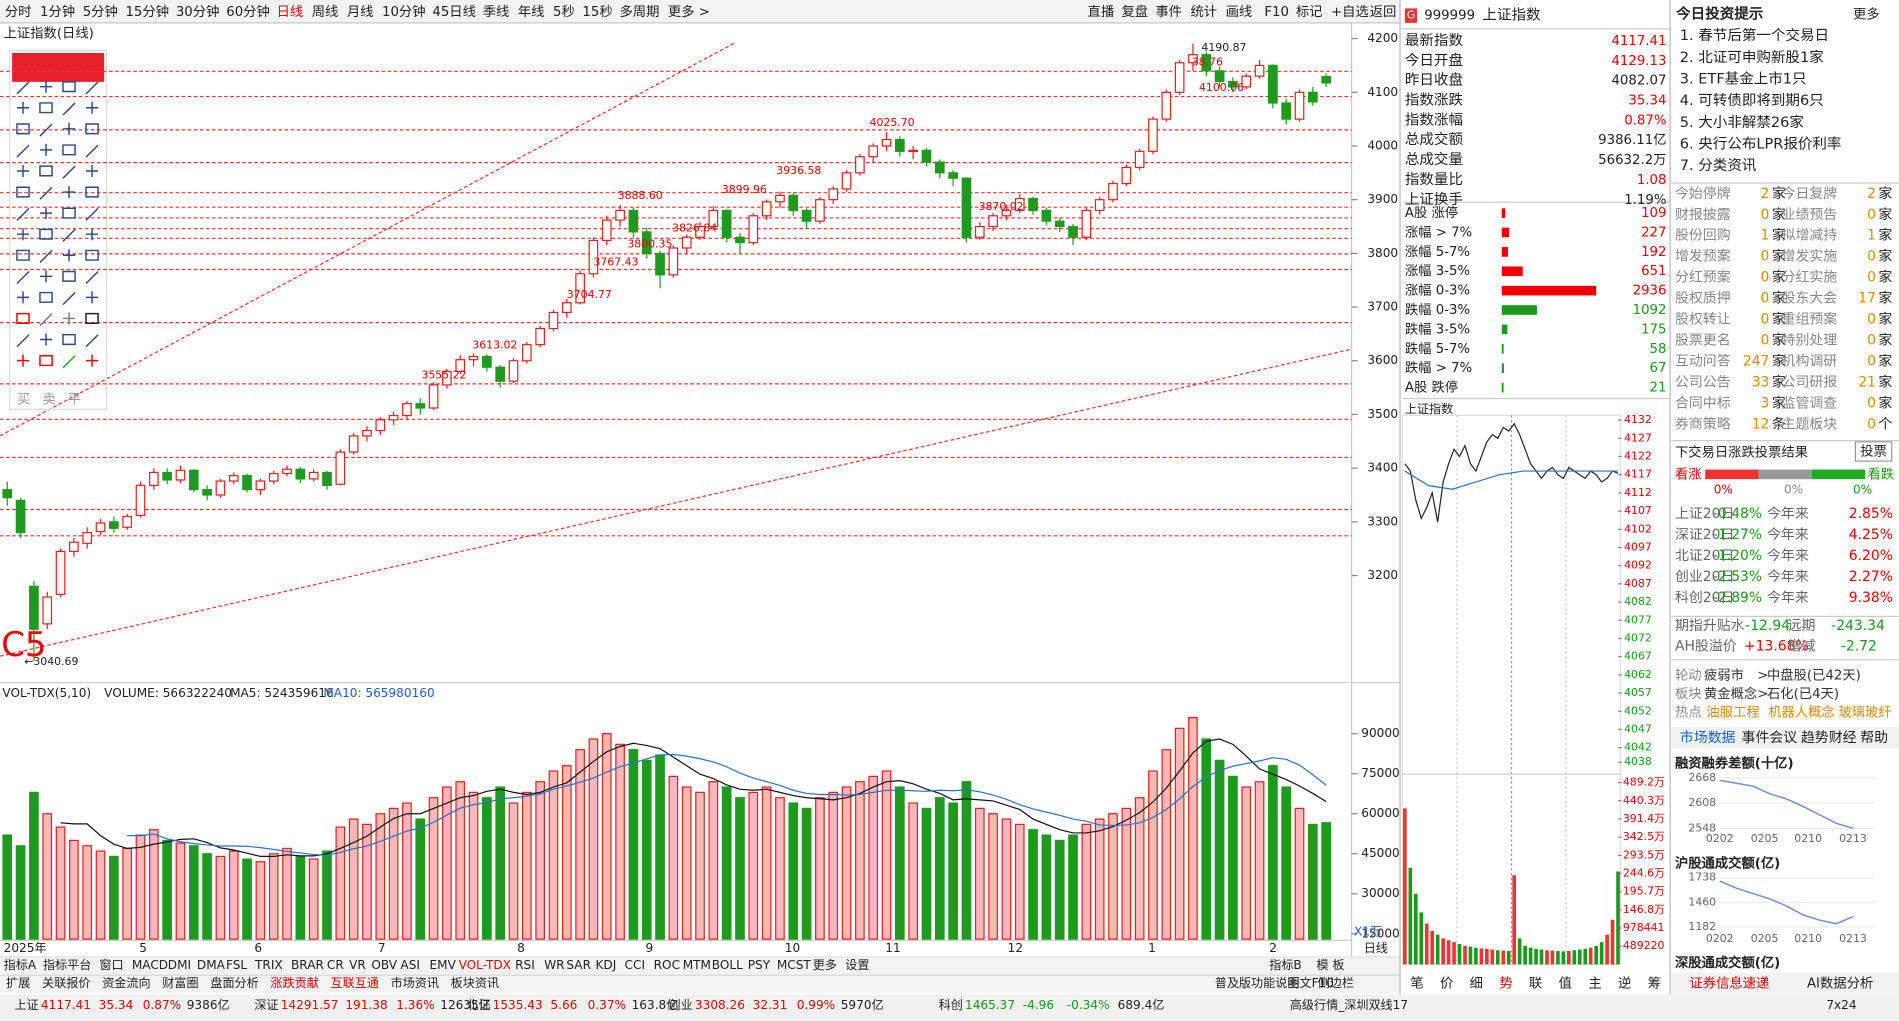 The width and height of the screenshot is (1899, 1021). What do you see at coordinates (496, 12) in the screenshot?
I see `period-tab: 季线` at bounding box center [496, 12].